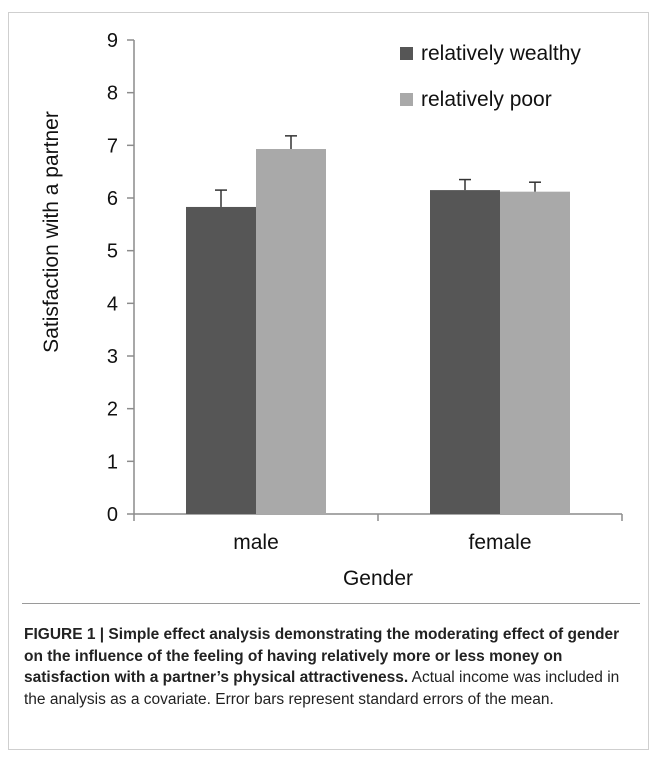  I want to click on y-tick-label: 7, so click(112, 146).